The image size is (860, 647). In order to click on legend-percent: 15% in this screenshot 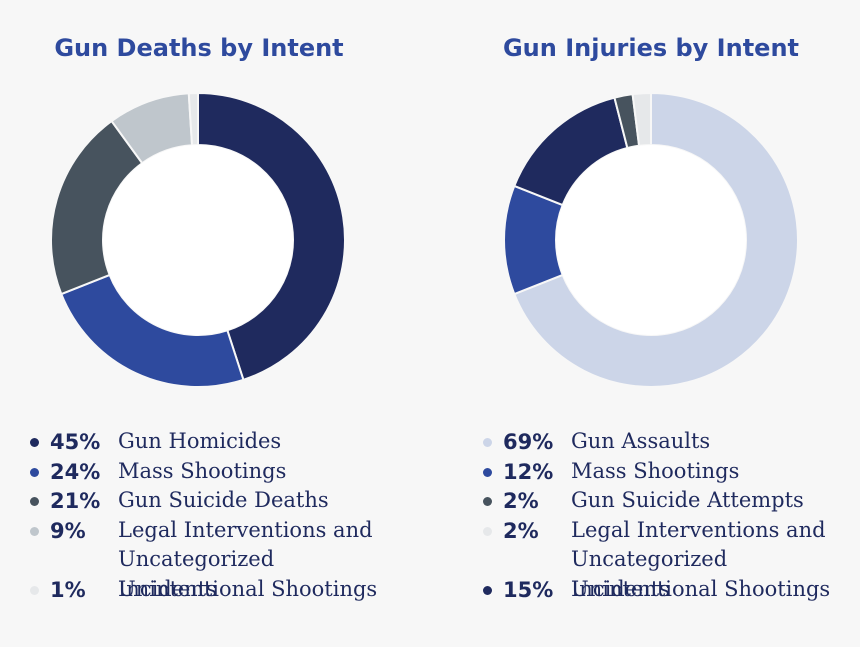, I will do `click(528, 589)`.